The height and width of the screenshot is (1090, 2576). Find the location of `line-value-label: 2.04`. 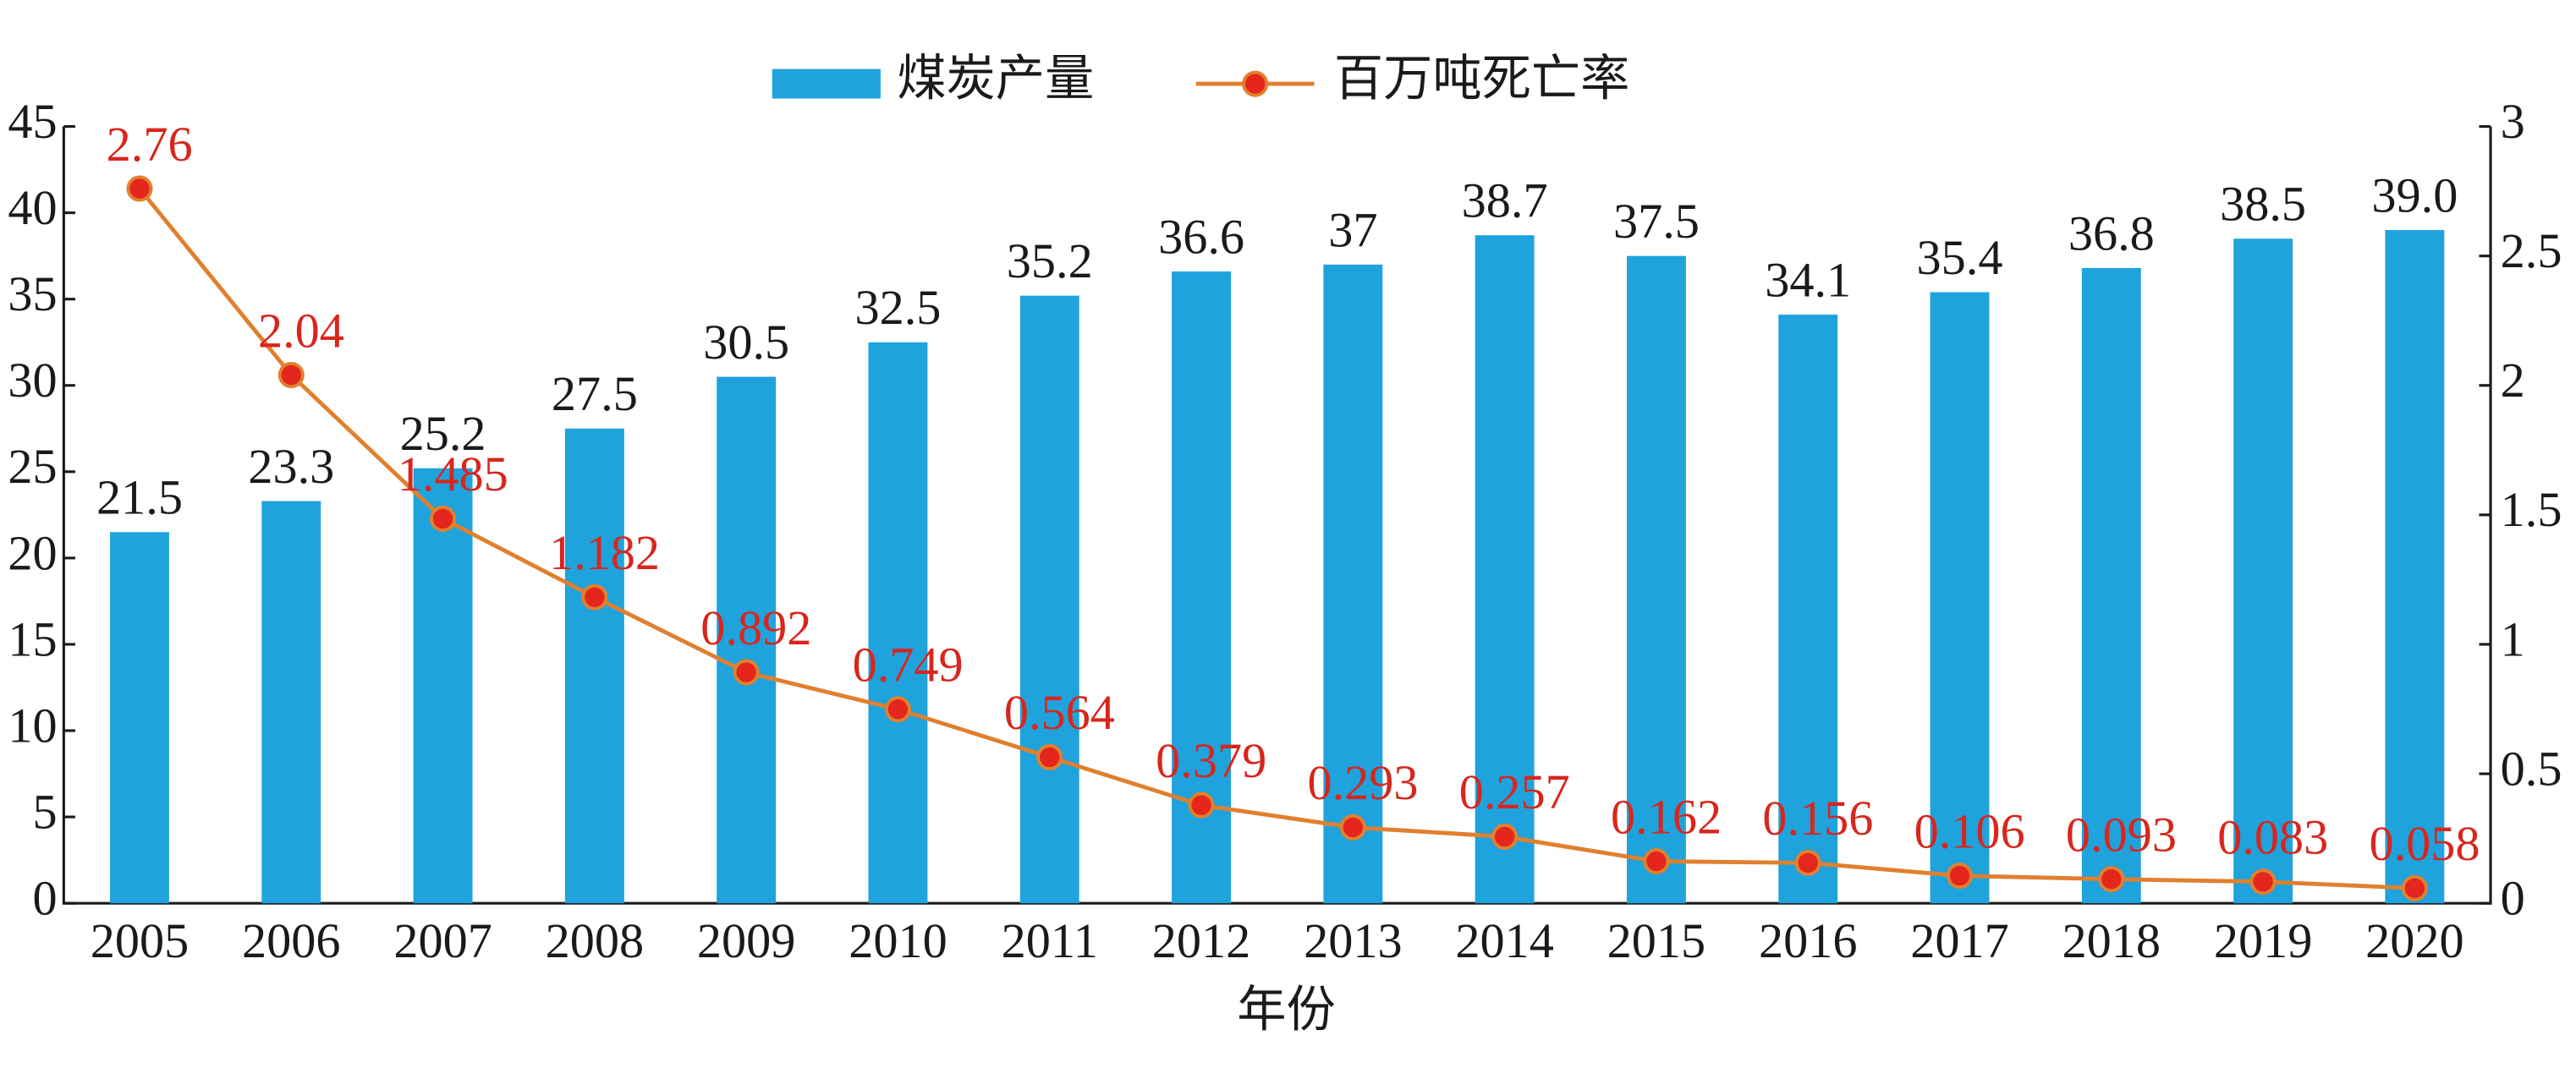

line-value-label: 2.04 is located at coordinates (301, 330).